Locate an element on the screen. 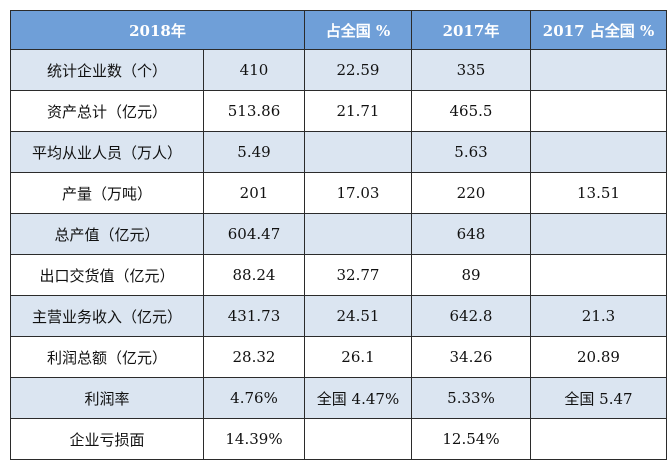 This screenshot has width=671, height=469. share-2018: 22.59 is located at coordinates (358, 70).